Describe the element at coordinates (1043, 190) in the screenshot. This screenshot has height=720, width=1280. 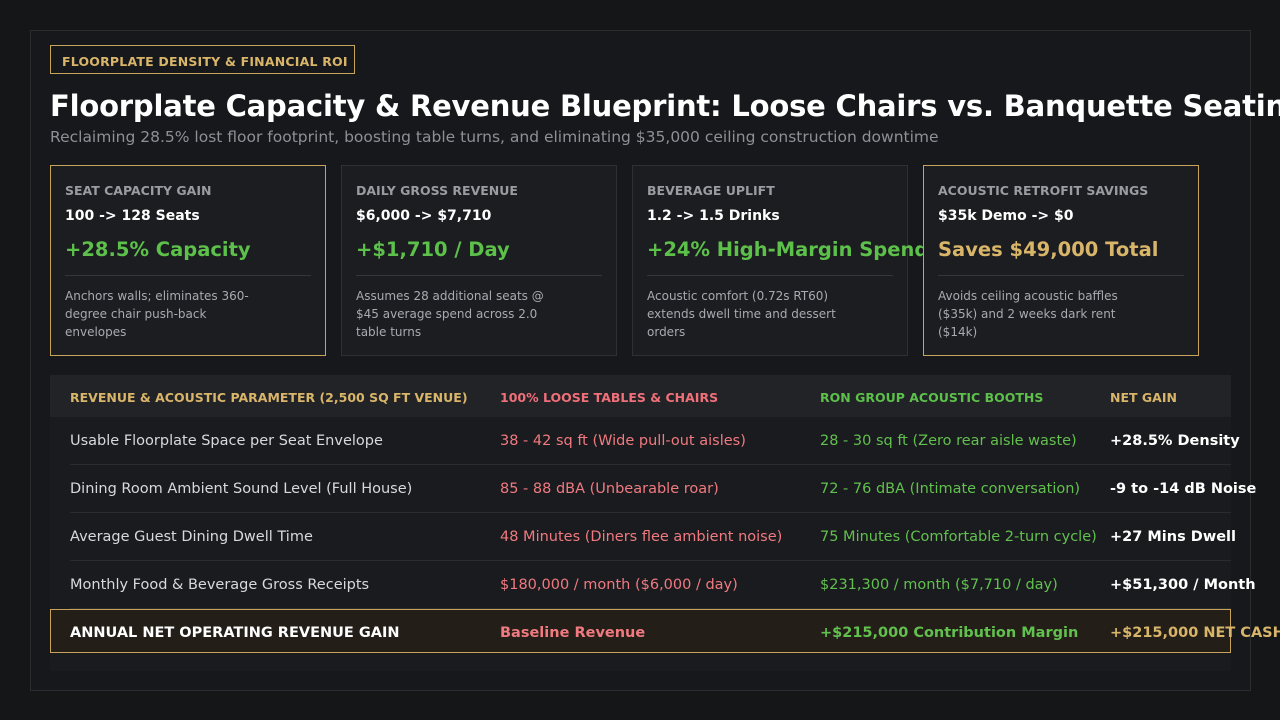
I see `card-label: ACOUSTIC RETROFIT SAVINGS` at that location.